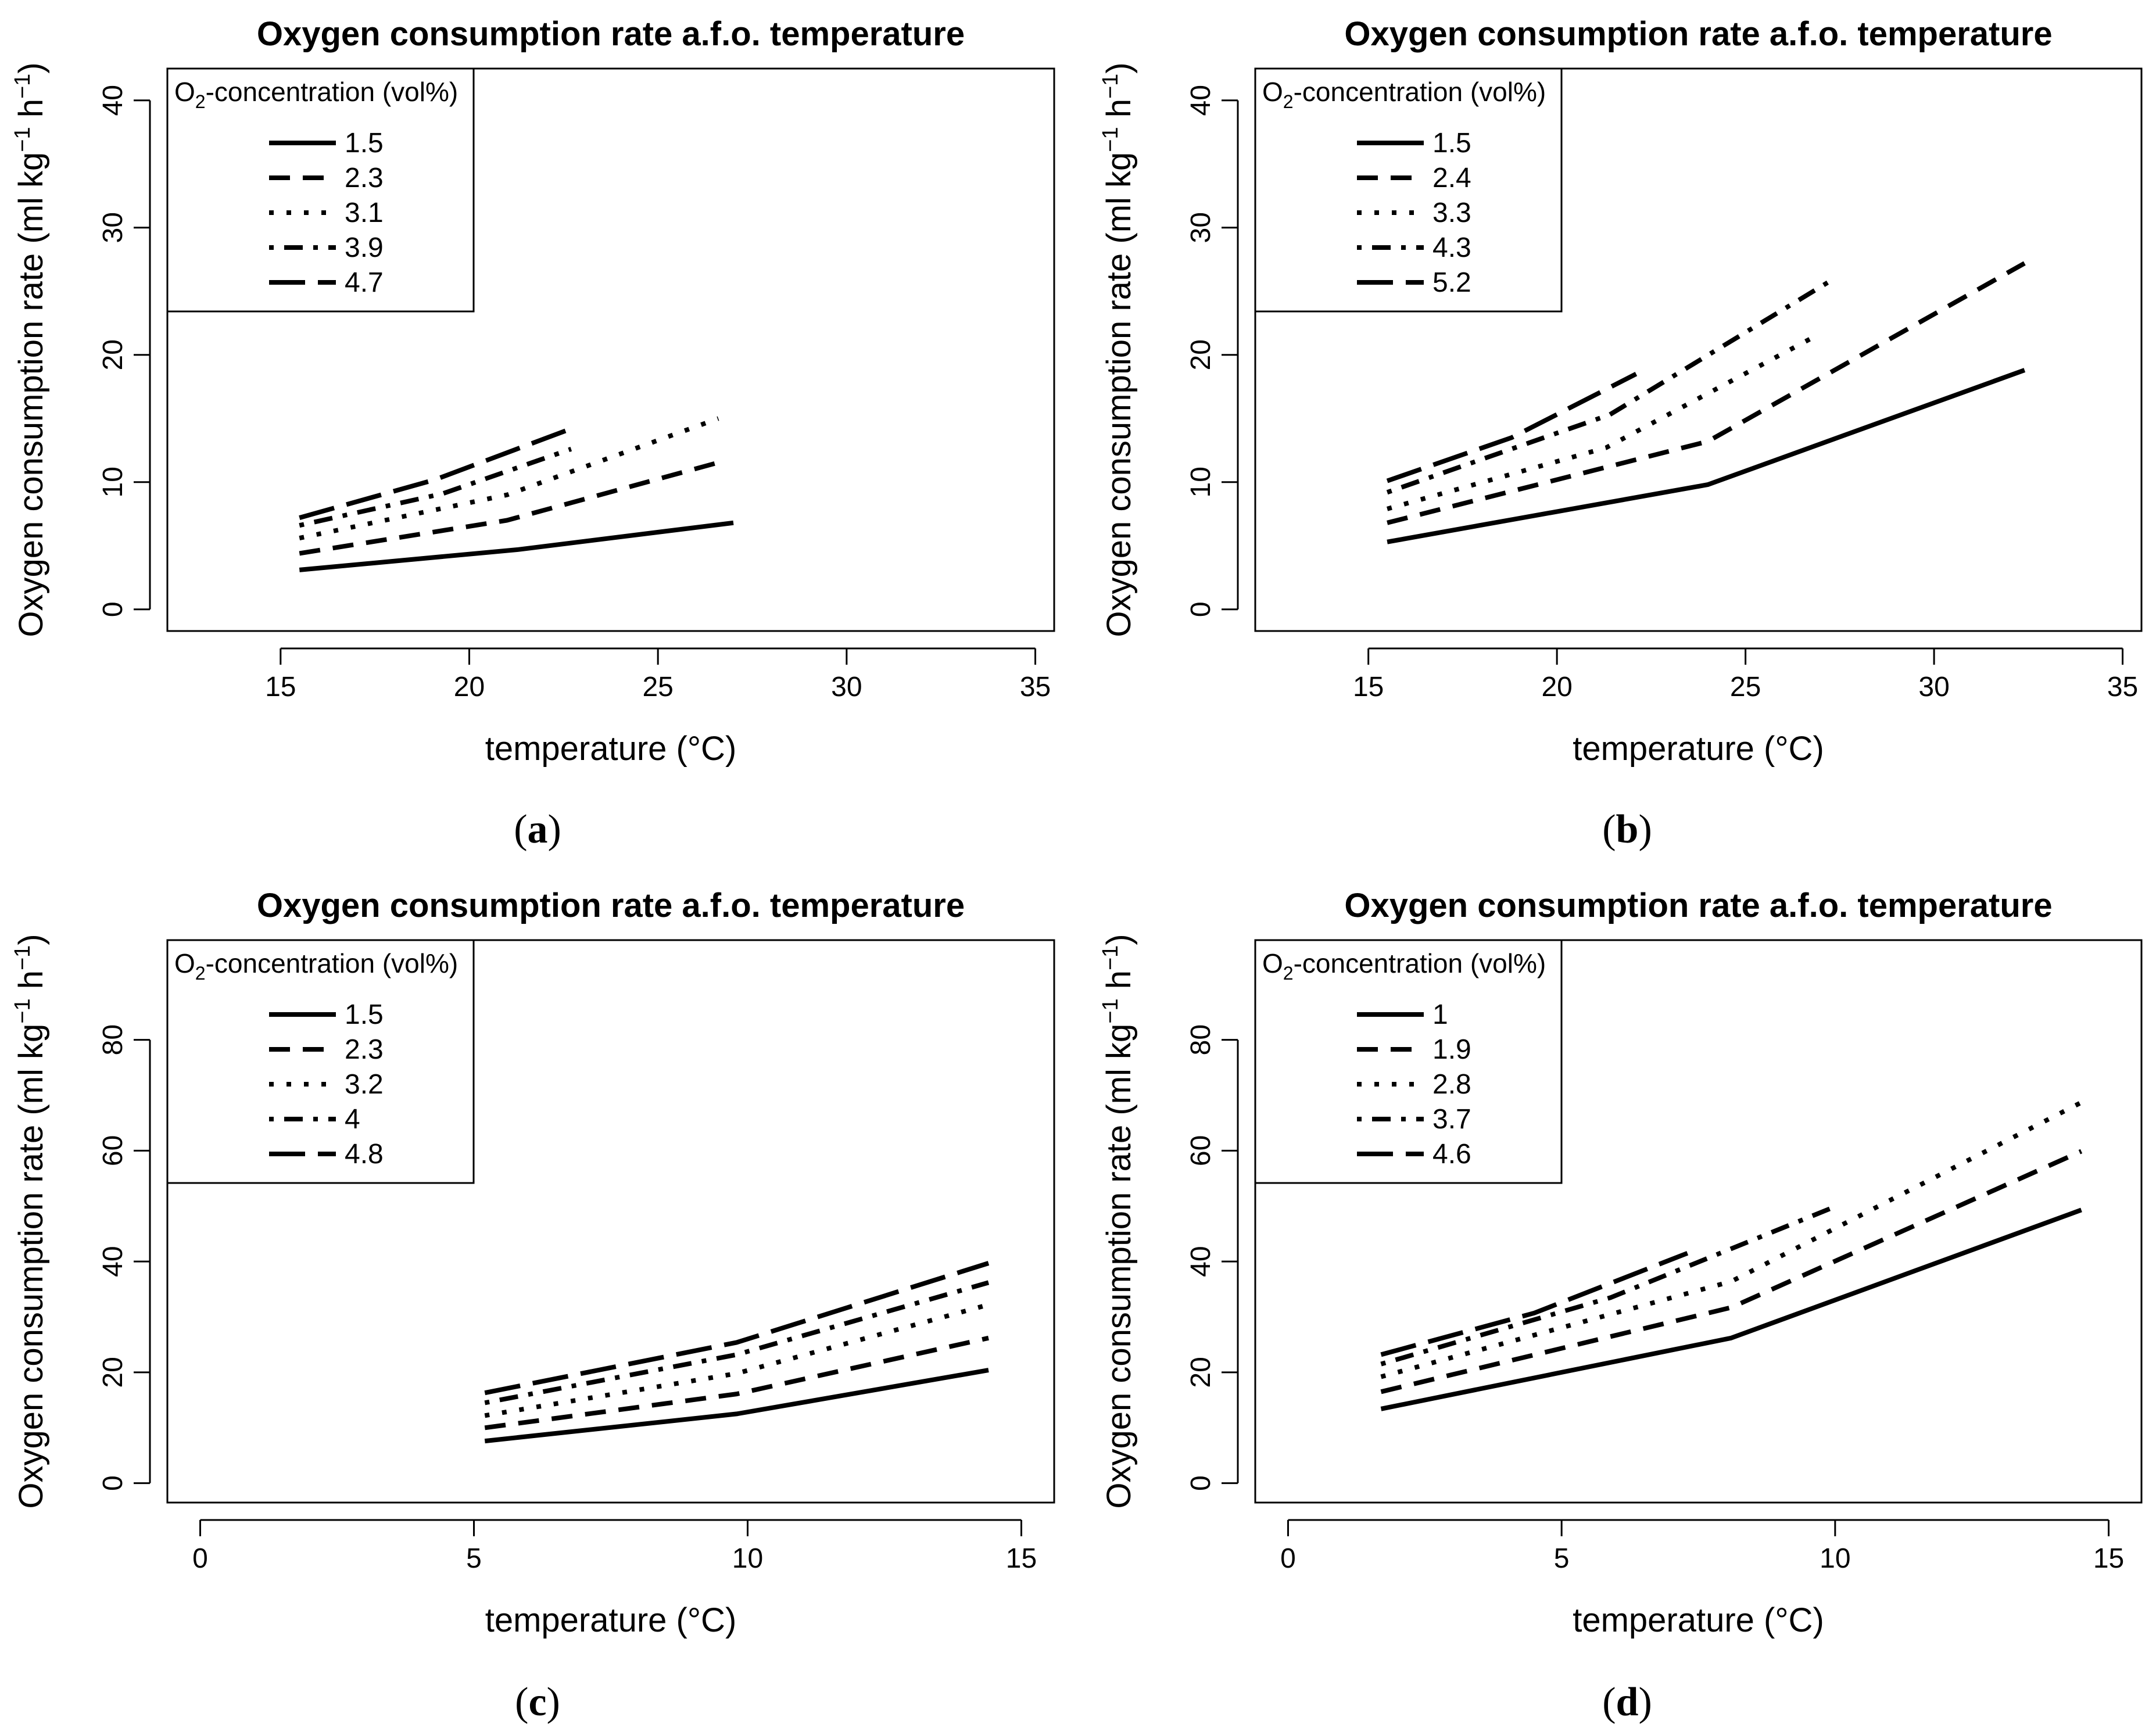 The image size is (2156, 1728). What do you see at coordinates (1534, 1304) in the screenshot?
I see `series-line-4.6` at bounding box center [1534, 1304].